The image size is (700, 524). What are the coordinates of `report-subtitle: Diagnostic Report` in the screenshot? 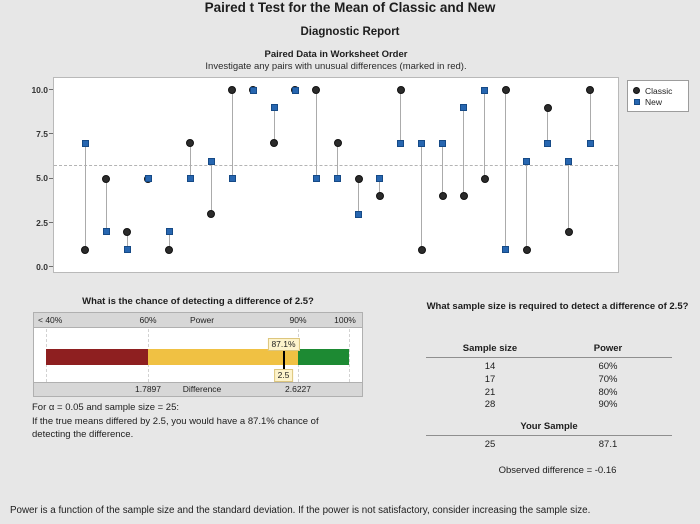 It's located at (350, 32).